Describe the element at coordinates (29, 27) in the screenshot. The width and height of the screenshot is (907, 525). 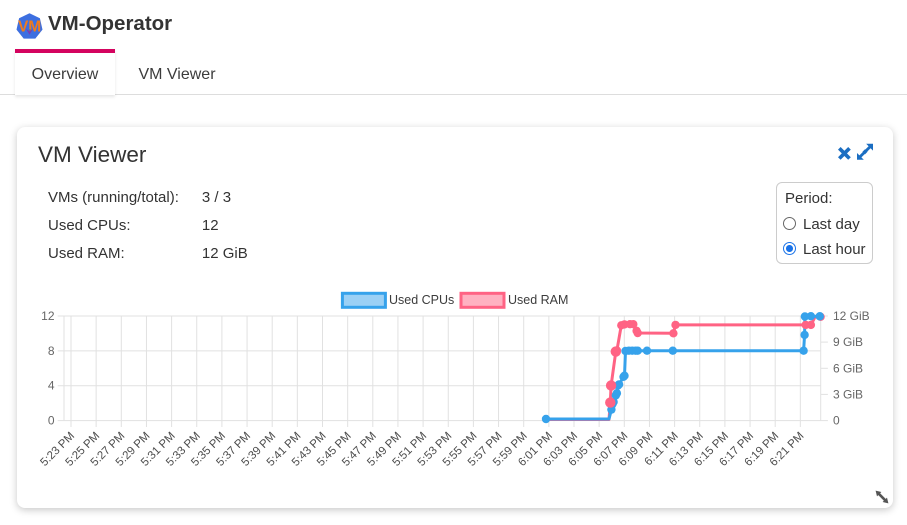
I see `svg-text: VM` at that location.